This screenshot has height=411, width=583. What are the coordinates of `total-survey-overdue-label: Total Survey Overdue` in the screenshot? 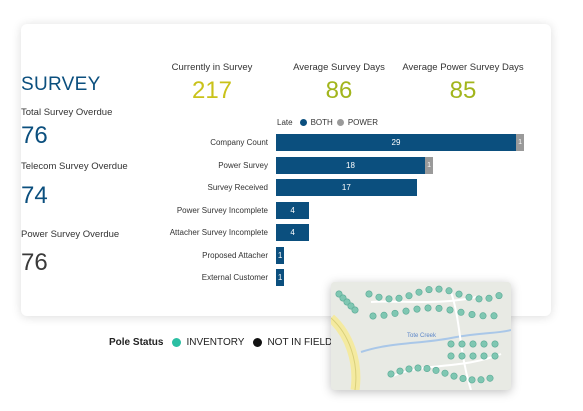 It's located at (67, 112).